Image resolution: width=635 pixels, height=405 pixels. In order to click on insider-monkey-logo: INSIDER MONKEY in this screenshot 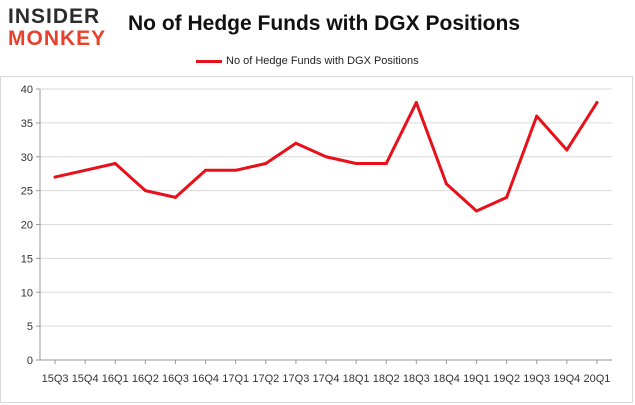, I will do `click(62, 28)`.